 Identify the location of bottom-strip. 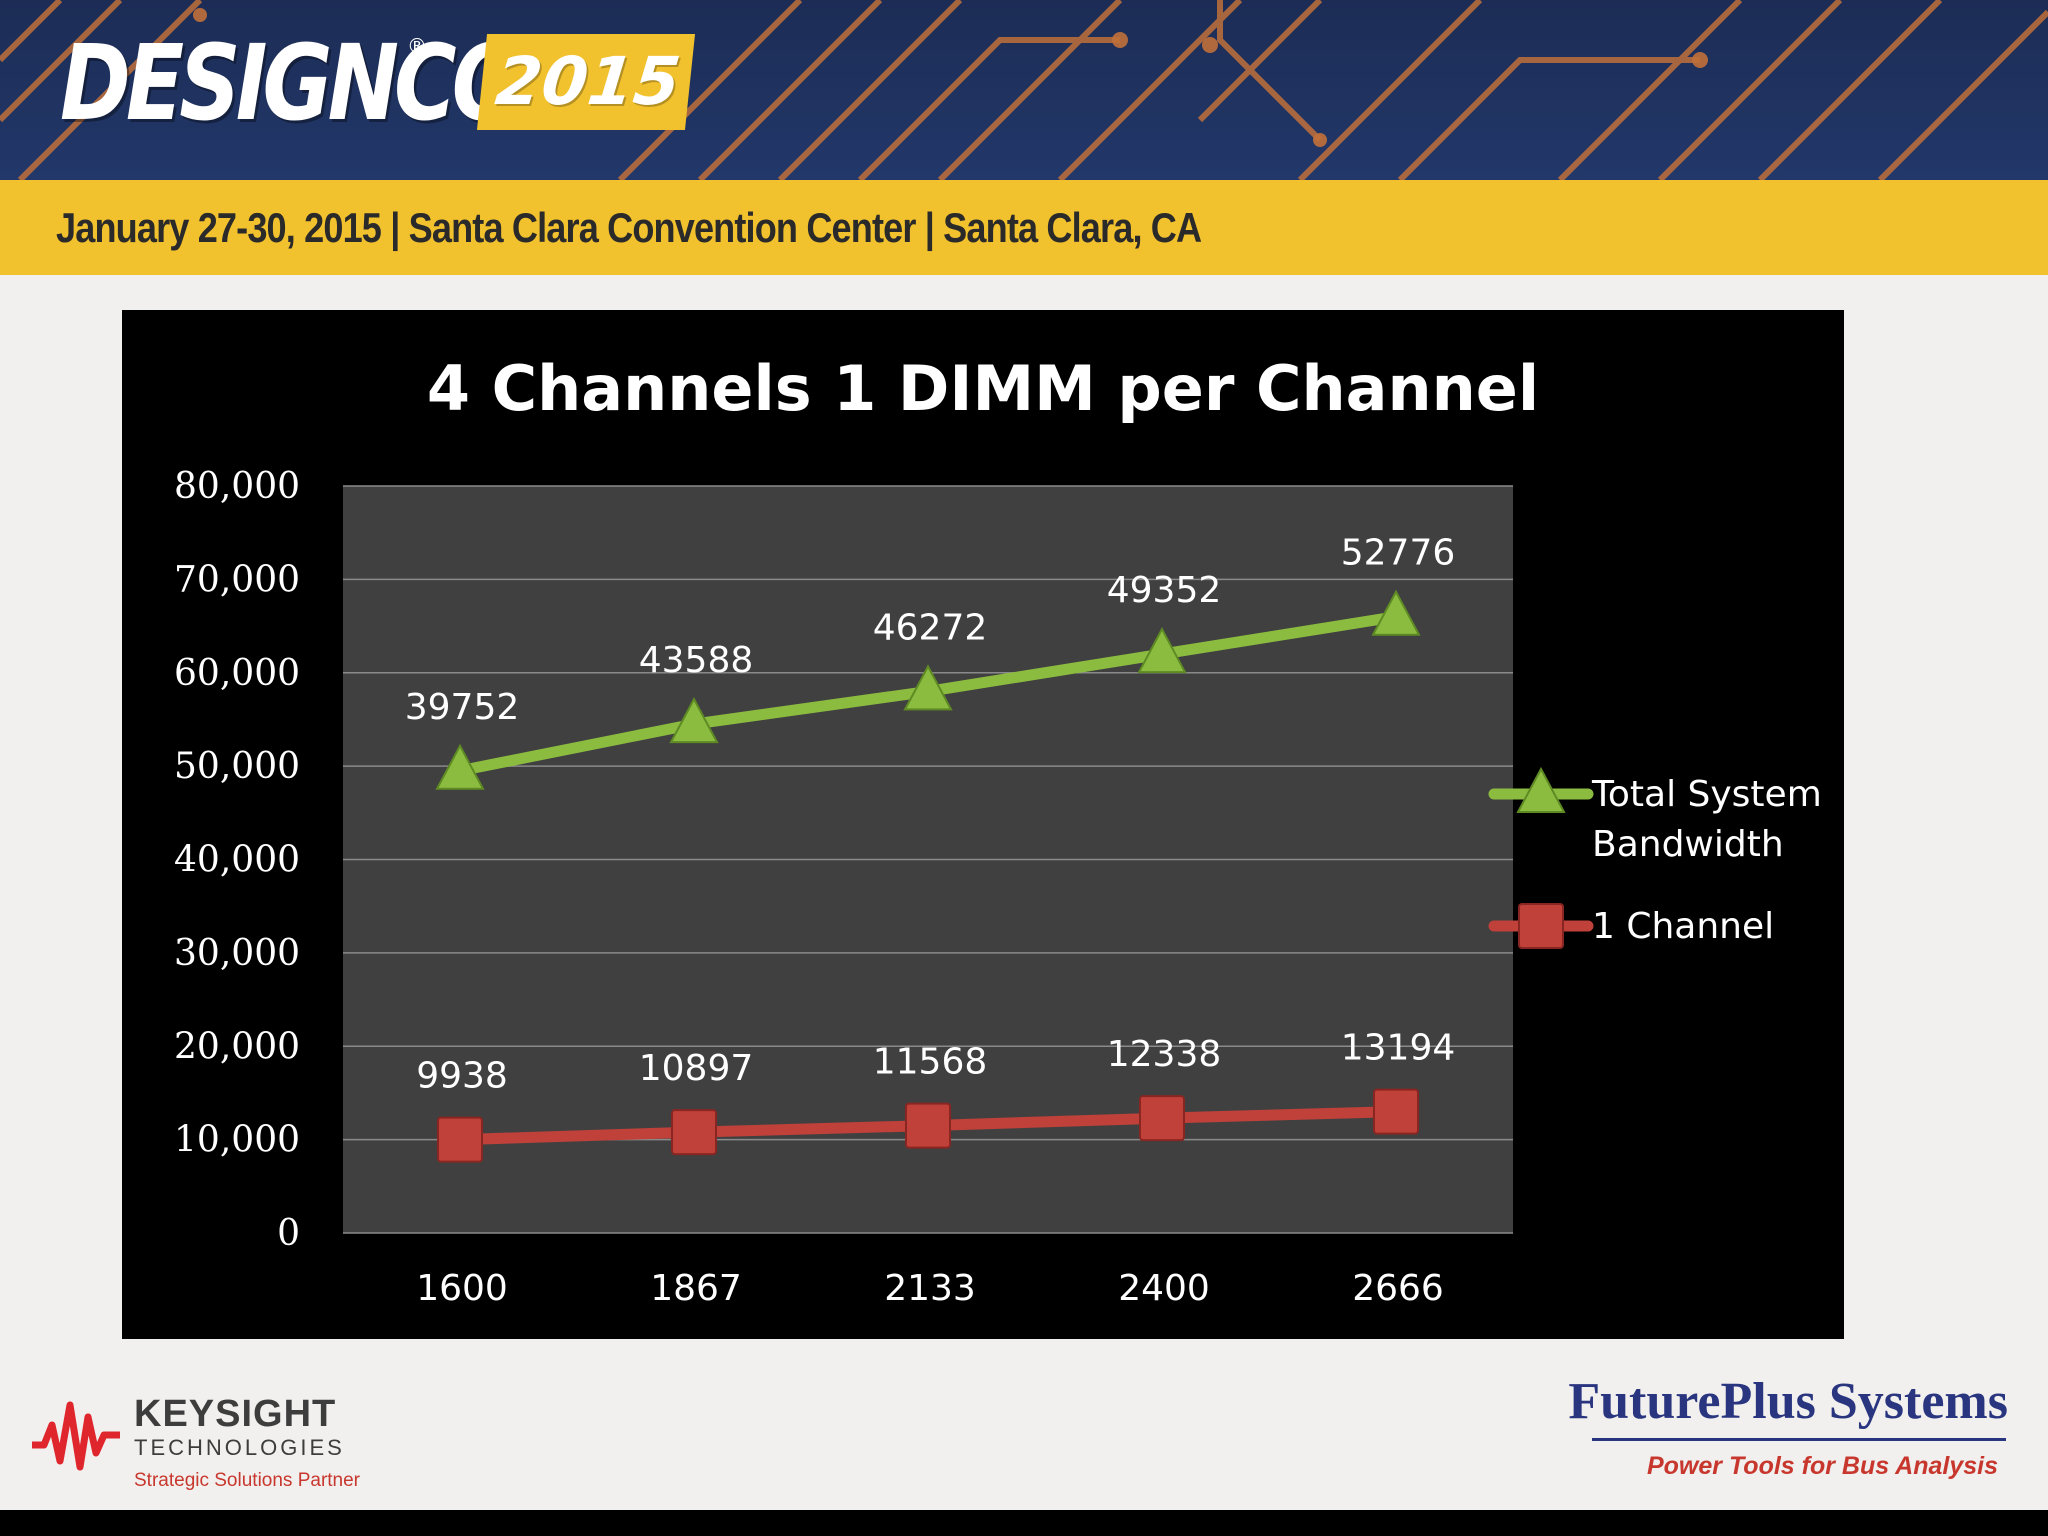
(1024, 1523).